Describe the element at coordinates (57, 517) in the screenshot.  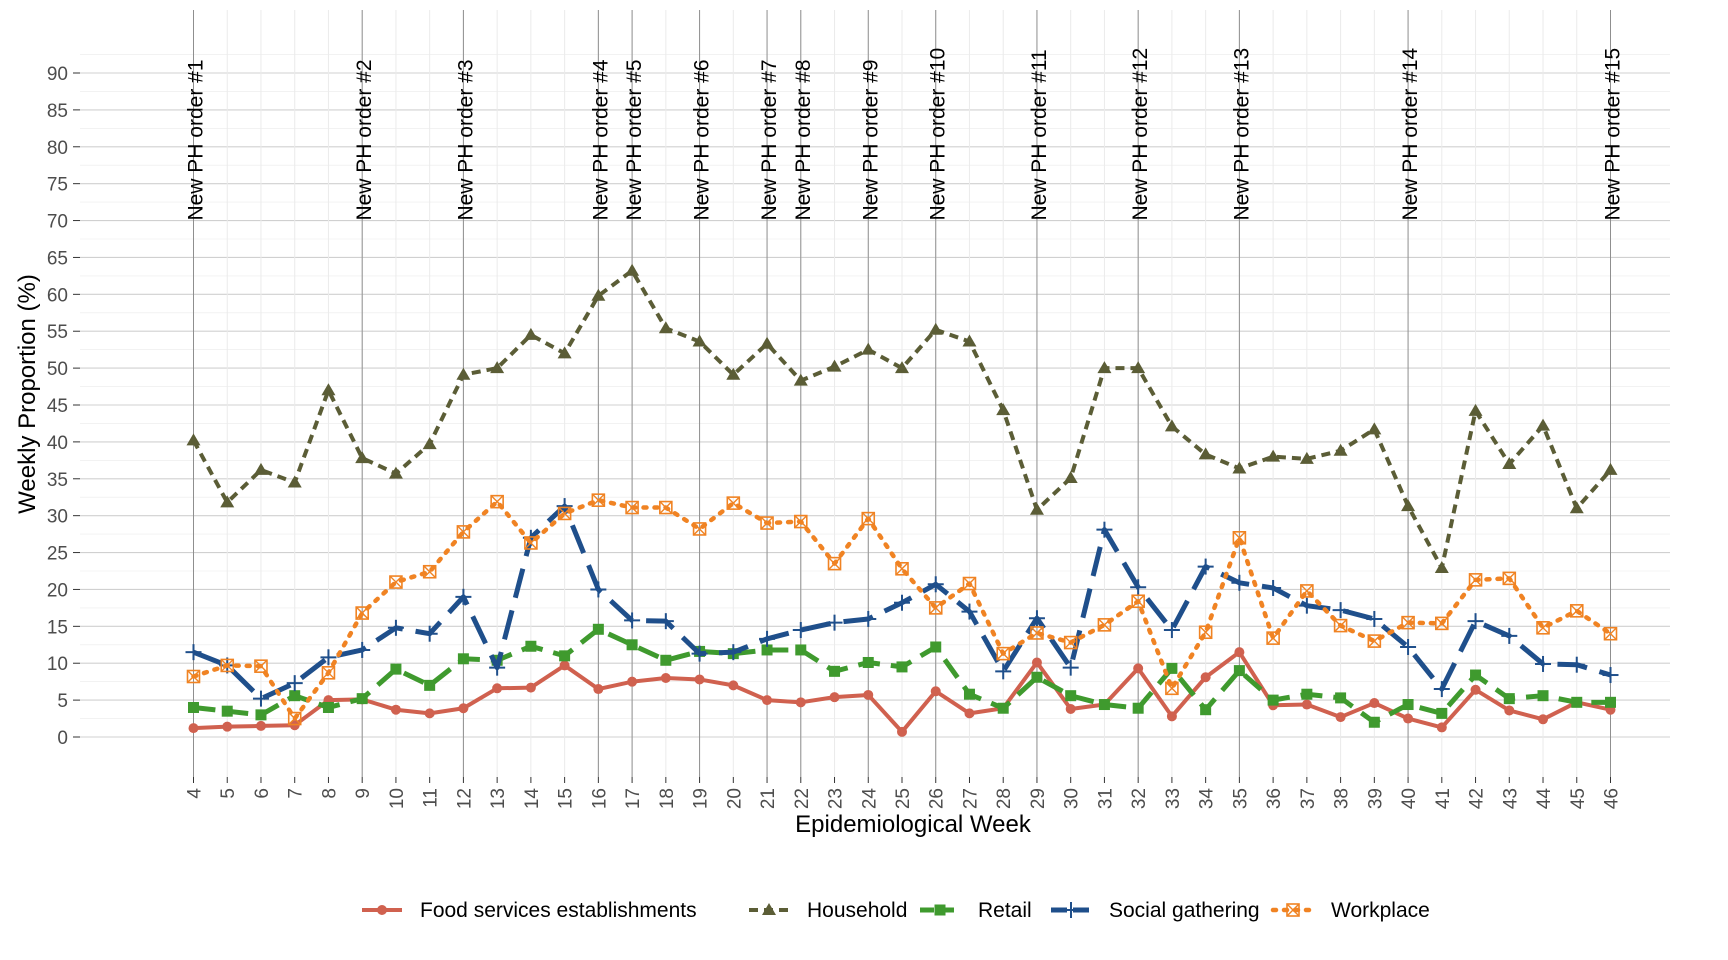
I see `y-tick-label: 30` at that location.